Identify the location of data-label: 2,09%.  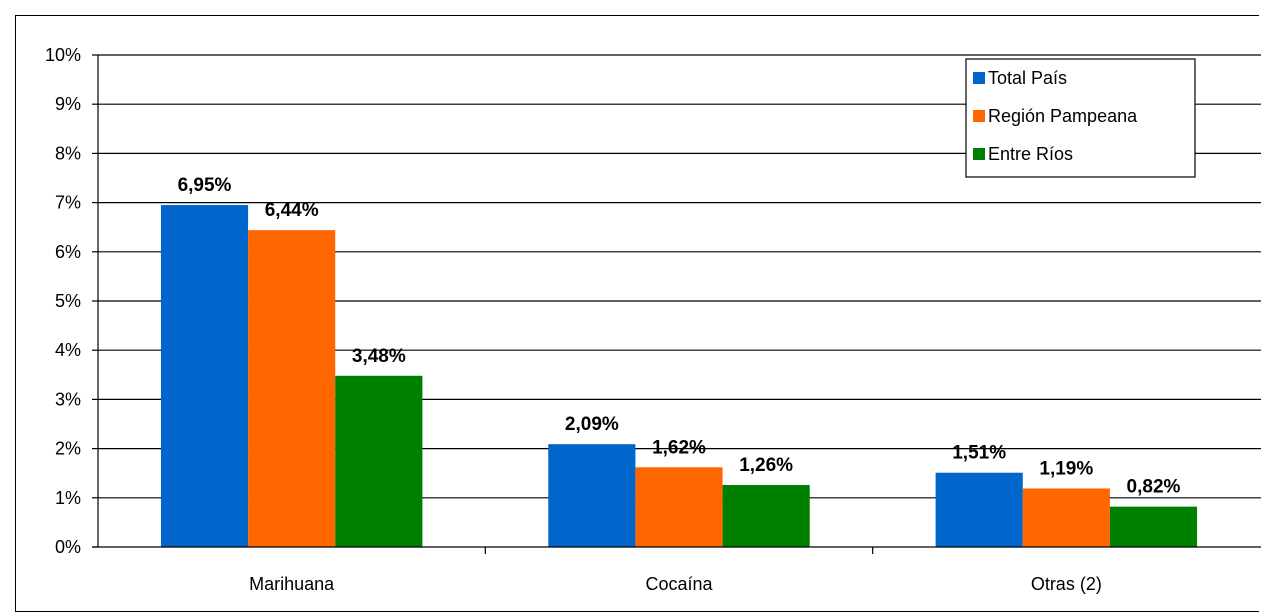
(592, 424).